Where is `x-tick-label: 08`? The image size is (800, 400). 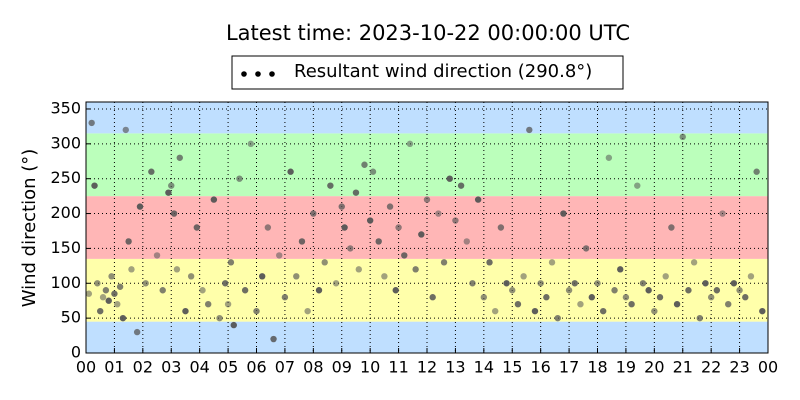
x-tick-label: 08 is located at coordinates (313, 367).